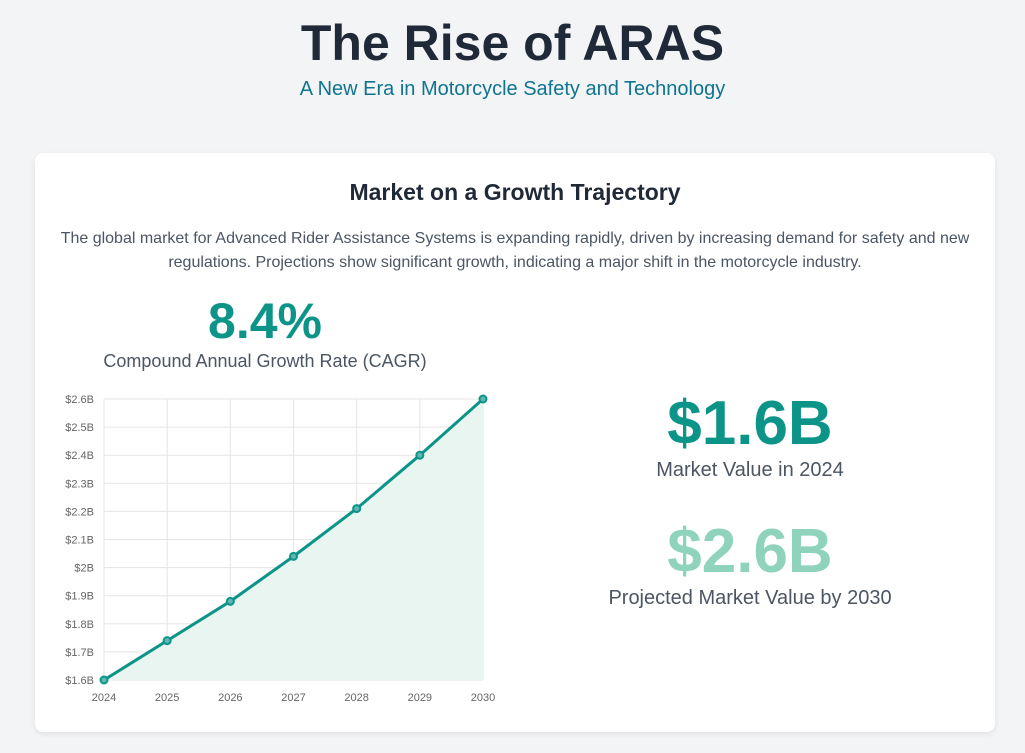 The width and height of the screenshot is (1025, 753). I want to click on area-fill, so click(293, 539).